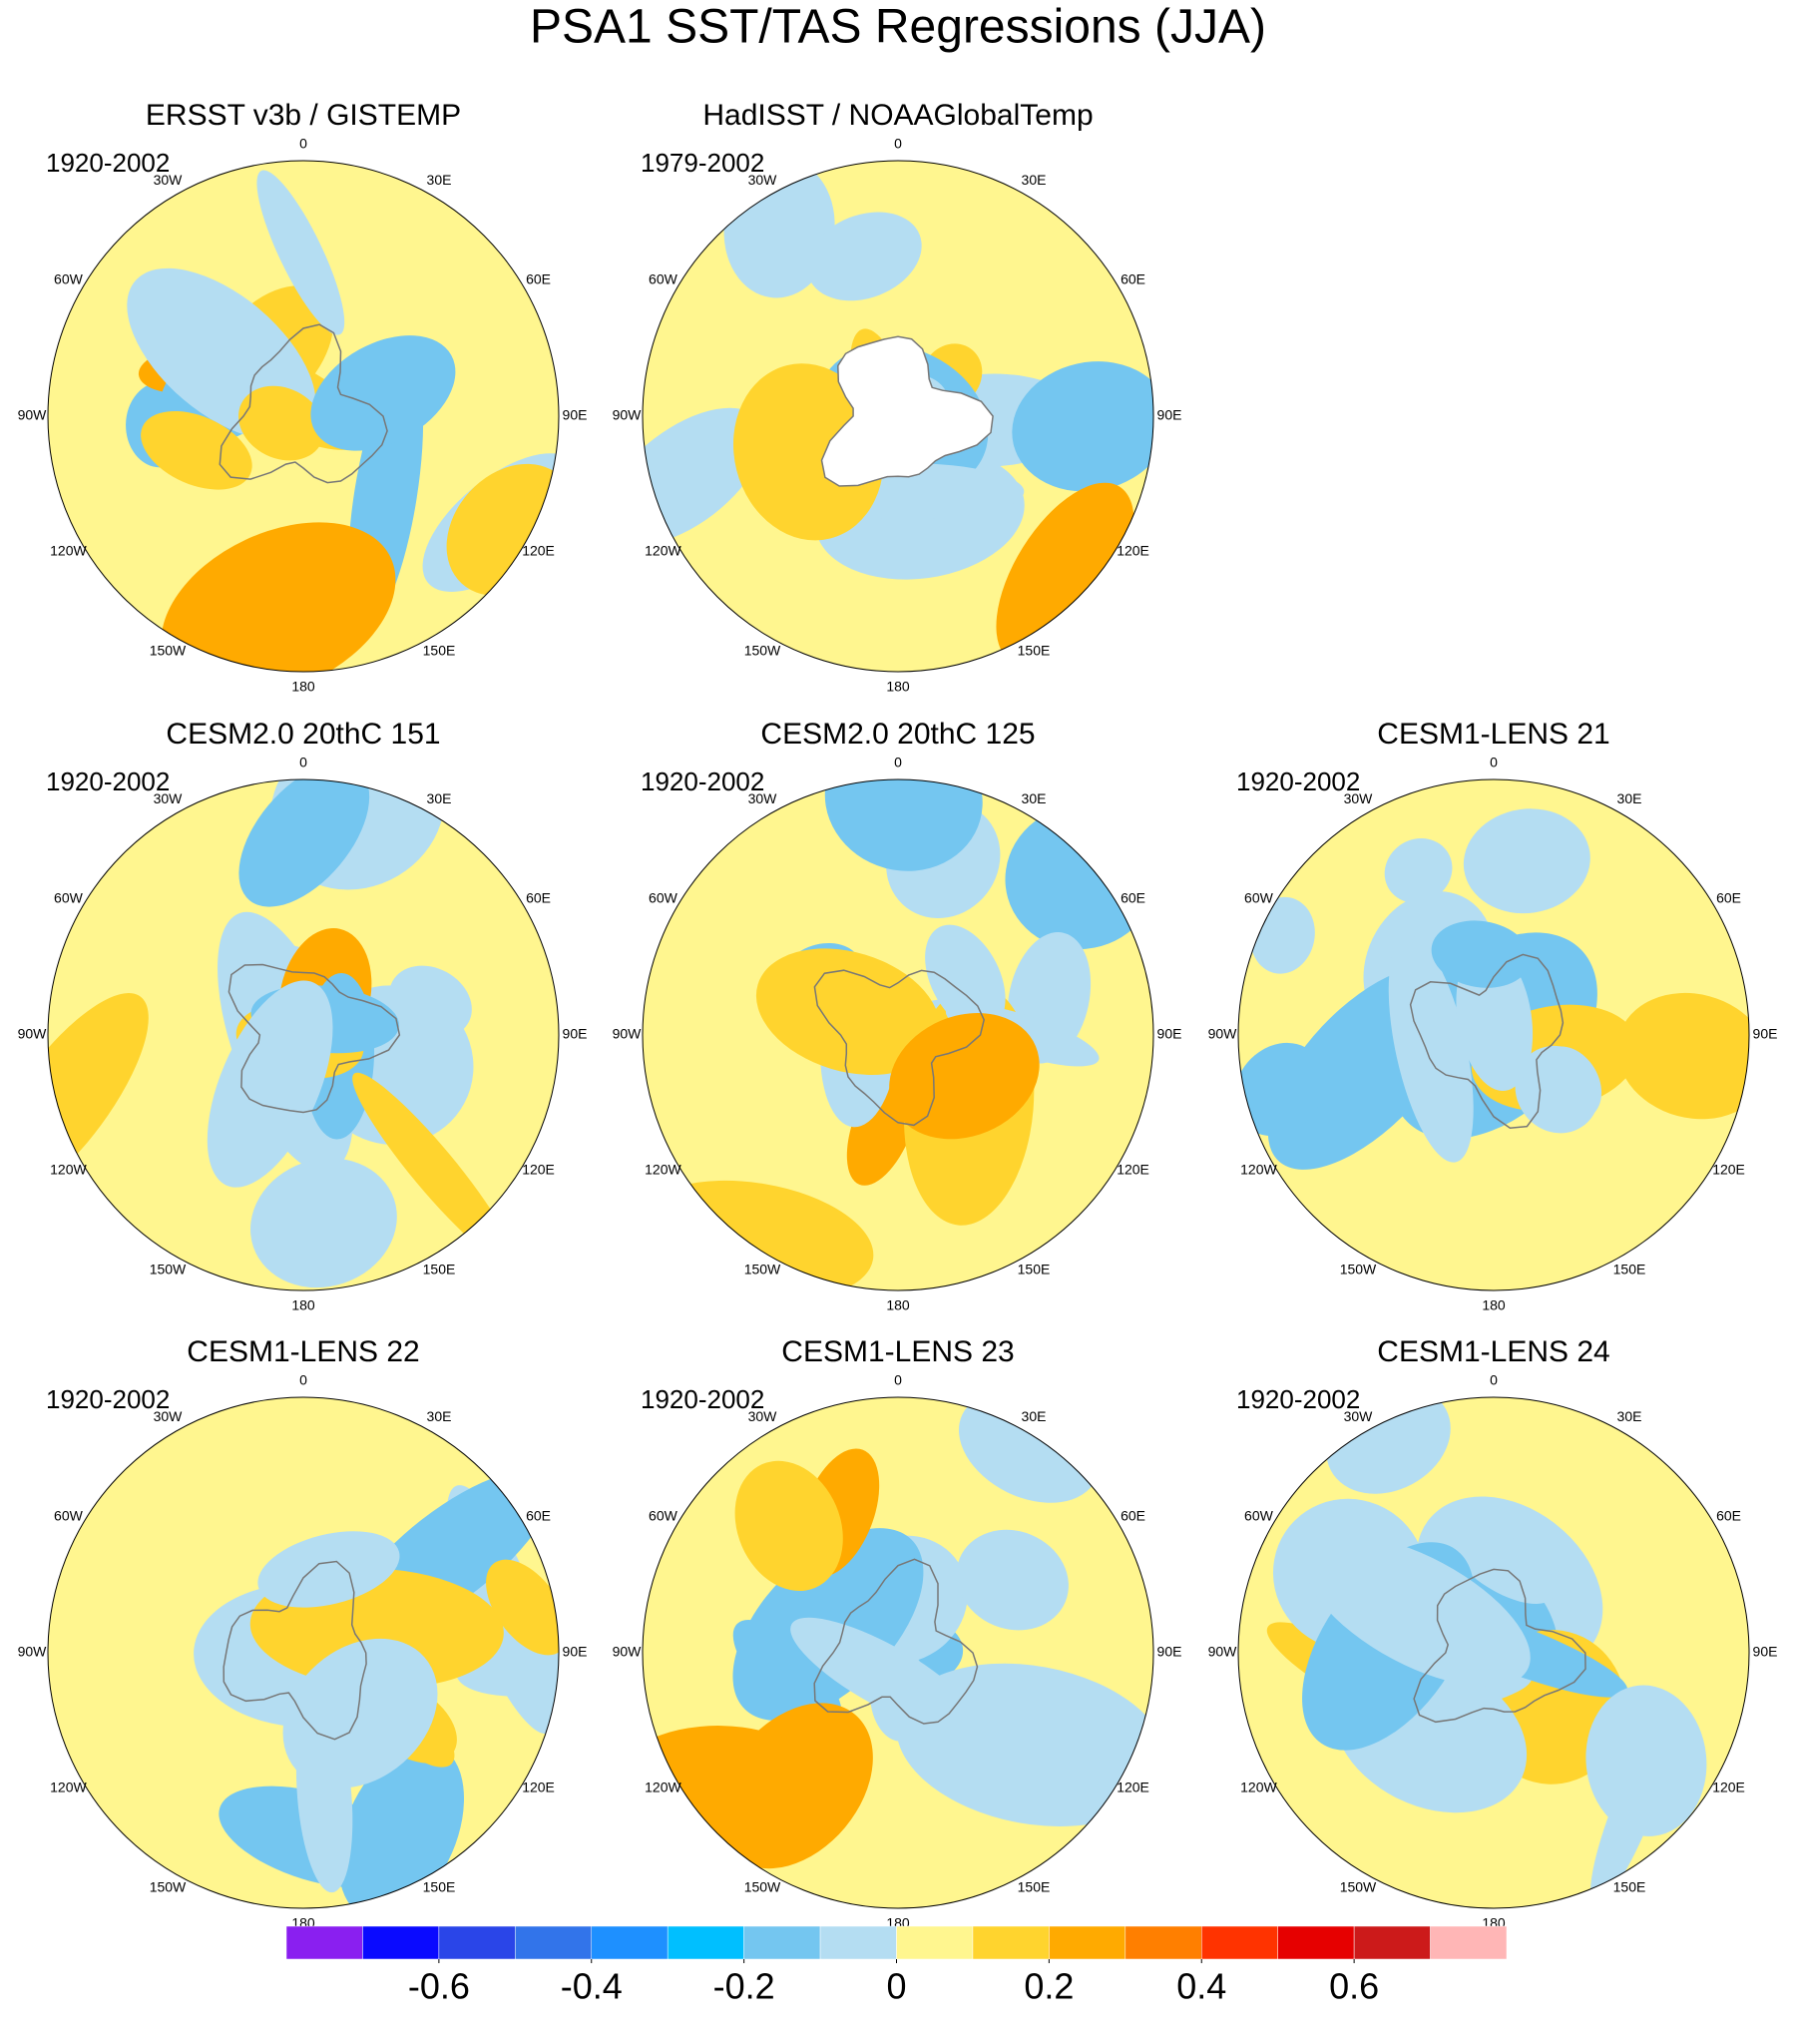 The width and height of the screenshot is (1796, 2044). What do you see at coordinates (303, 1351) in the screenshot?
I see `panel-title: CESM1-LENS 22` at bounding box center [303, 1351].